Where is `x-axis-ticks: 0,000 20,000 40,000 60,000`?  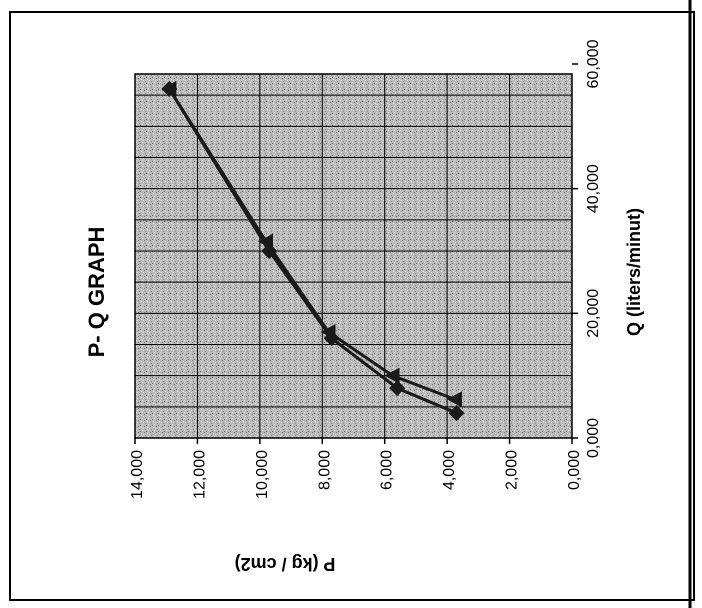 x-axis-ticks: 0,000 20,000 40,000 60,000 is located at coordinates (587, 248).